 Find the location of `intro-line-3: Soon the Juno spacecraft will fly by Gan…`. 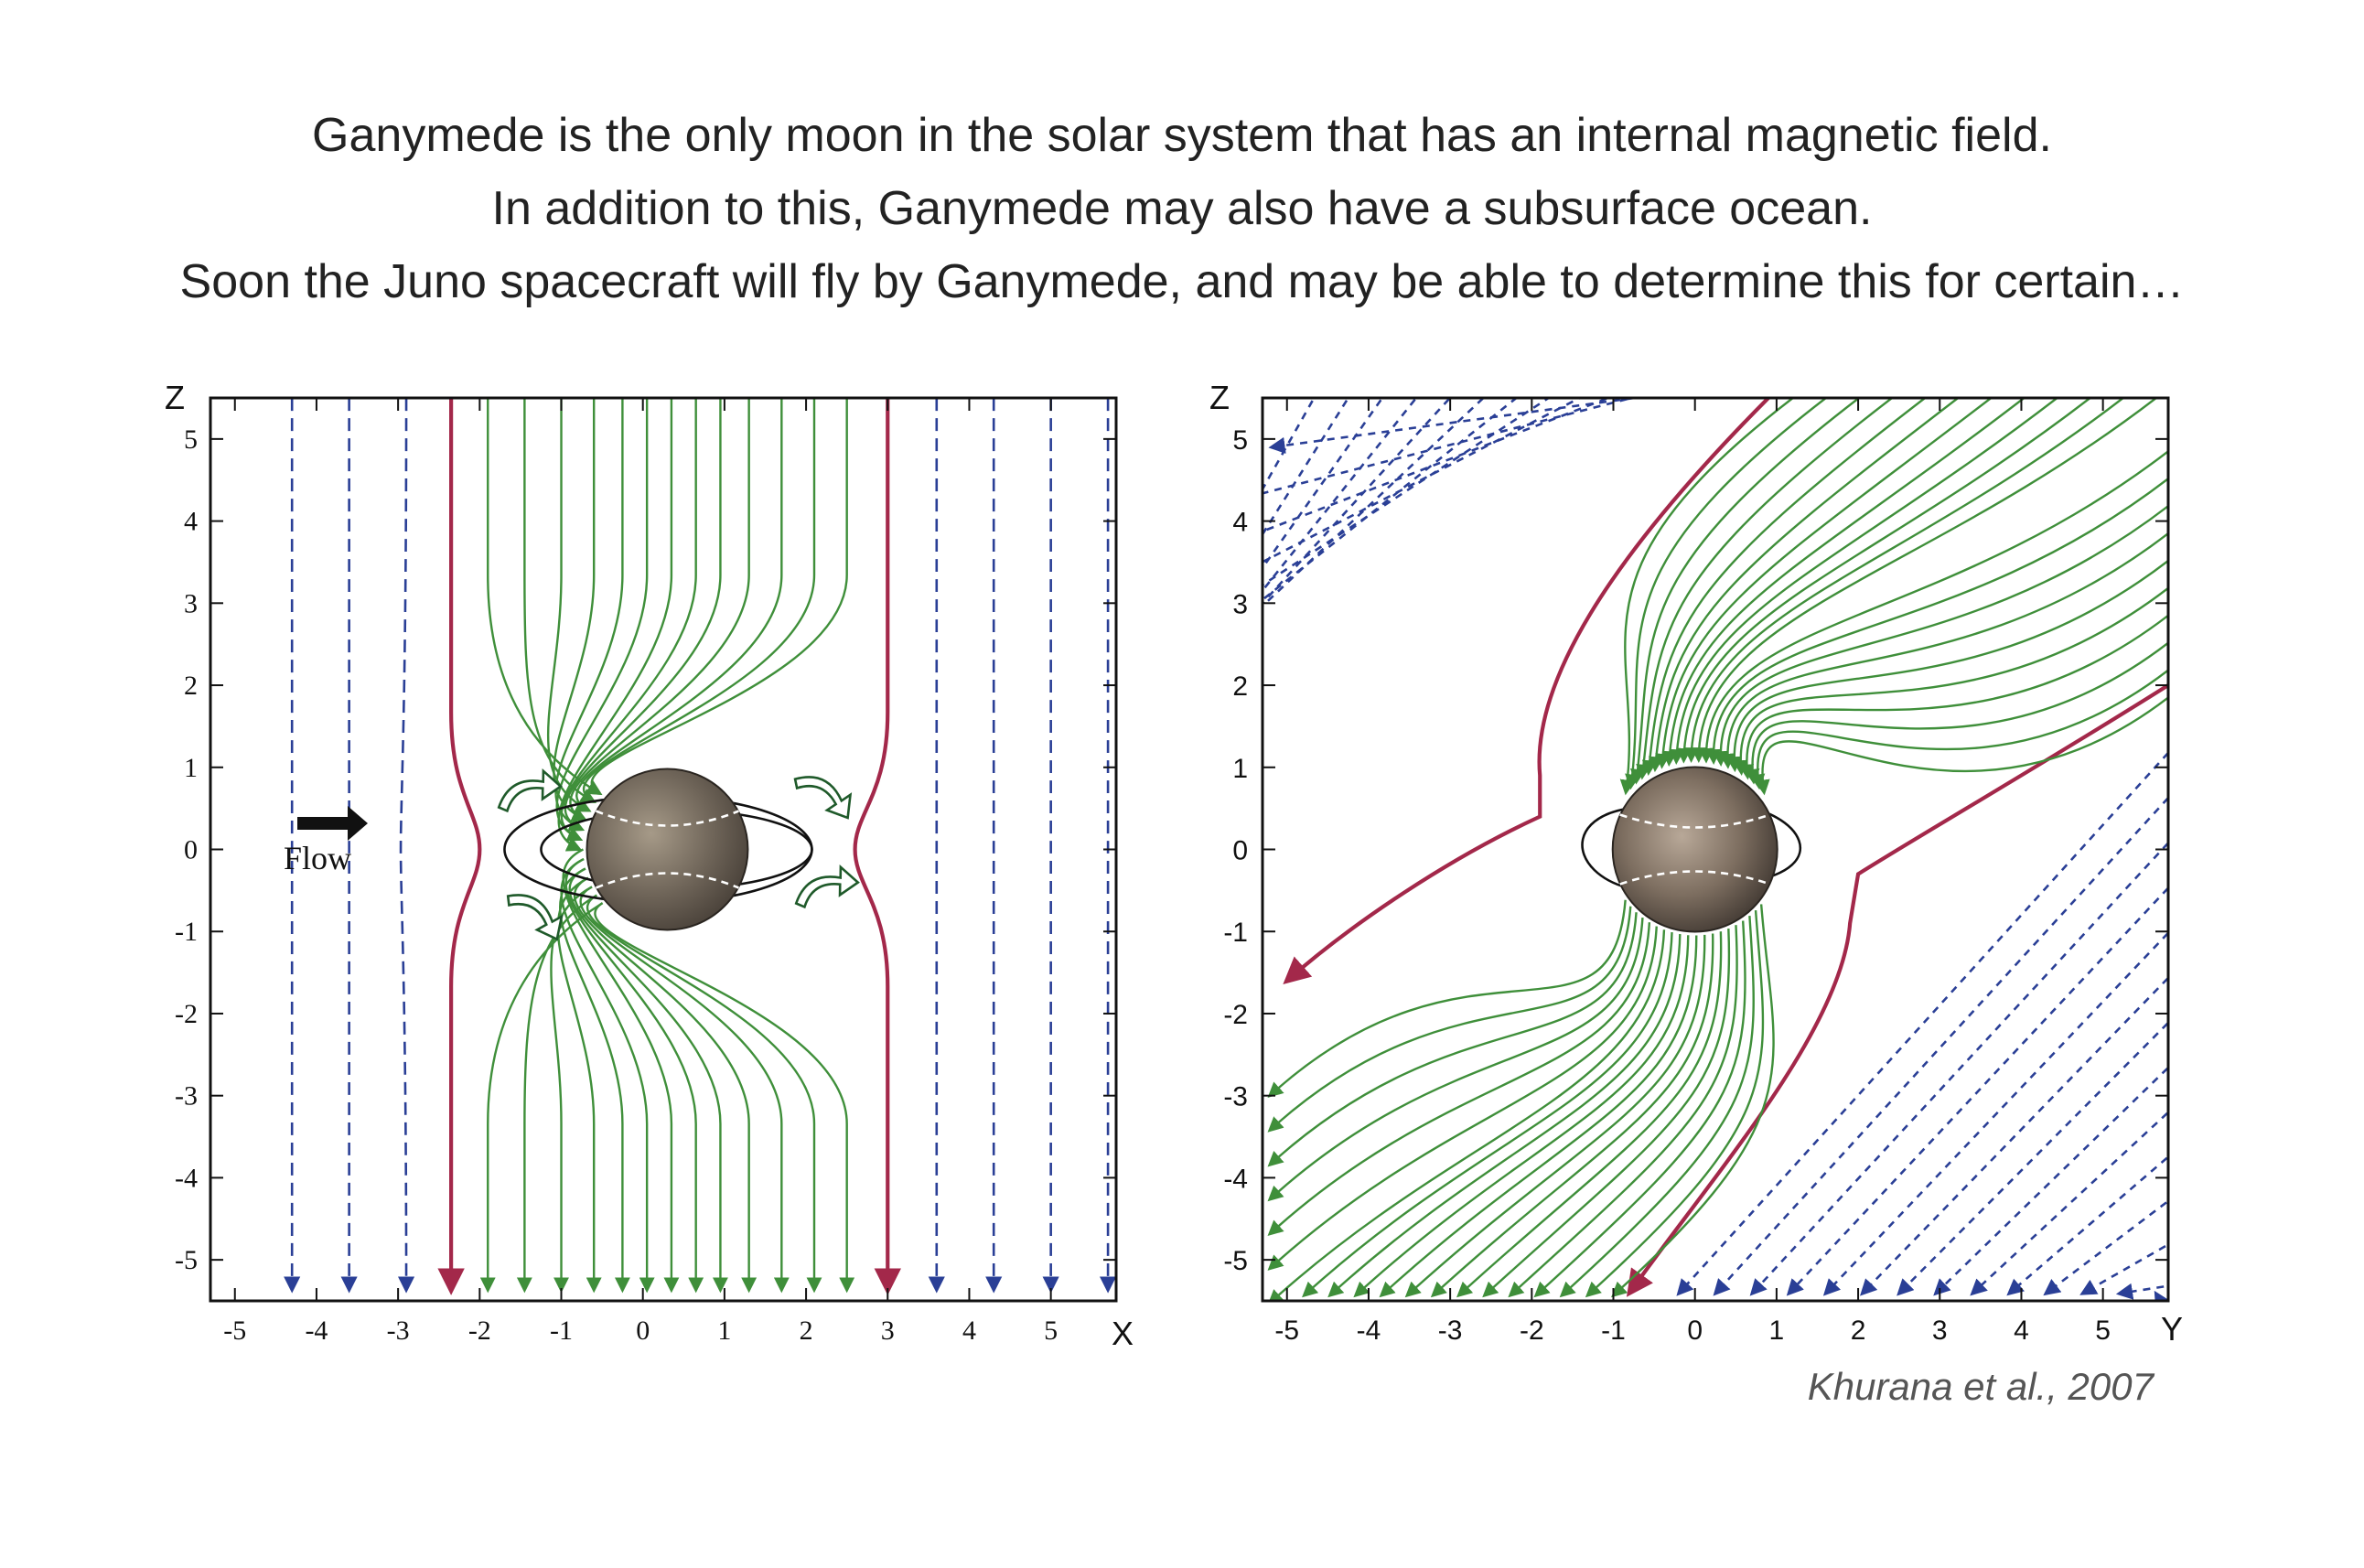

intro-line-3: Soon the Juno spacecraft will fly by Gan… is located at coordinates (1182, 281).